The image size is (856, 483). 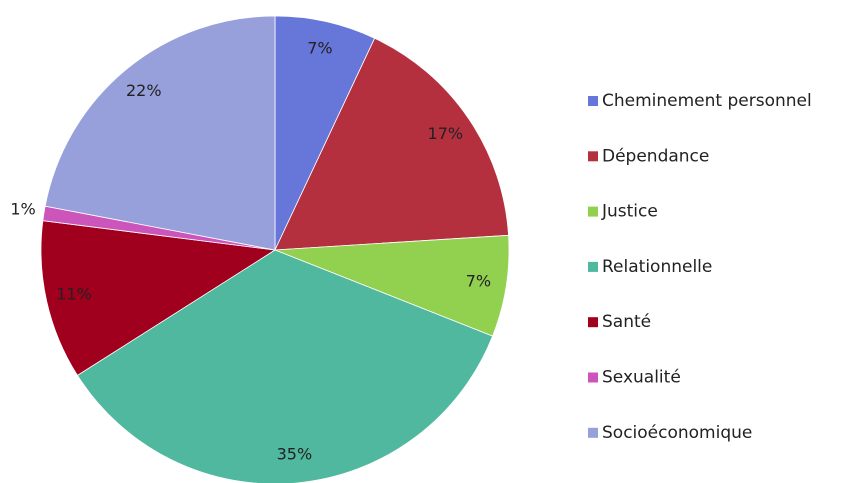 I want to click on data-label: 35%, so click(x=295, y=454).